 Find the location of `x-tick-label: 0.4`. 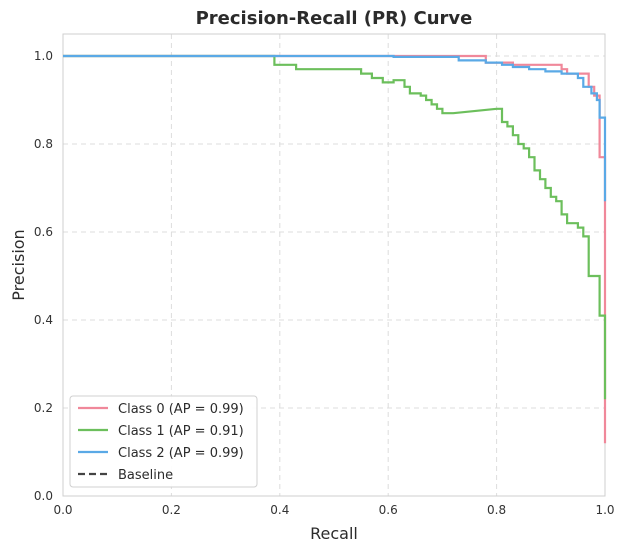

x-tick-label: 0.4 is located at coordinates (279, 510).